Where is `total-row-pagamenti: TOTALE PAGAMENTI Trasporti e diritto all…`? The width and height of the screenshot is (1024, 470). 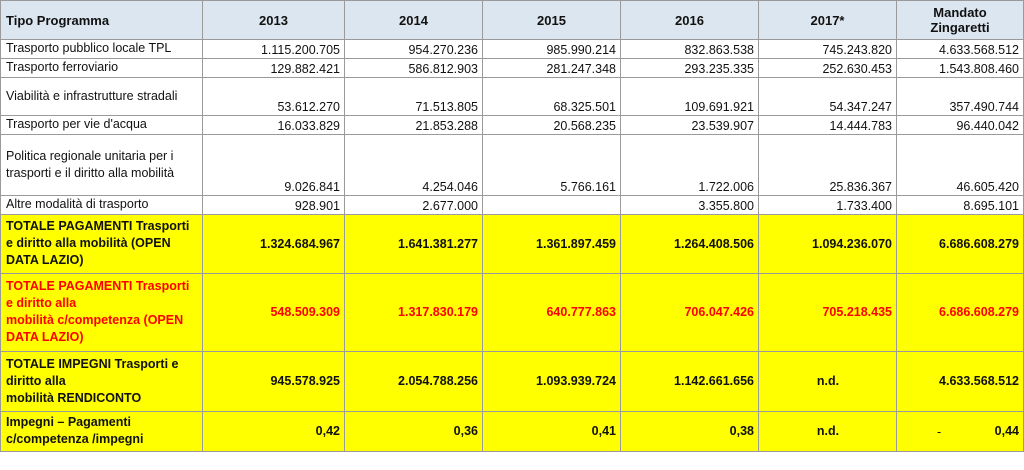 total-row-pagamenti: TOTALE PAGAMENTI Trasporti e diritto all… is located at coordinates (512, 244).